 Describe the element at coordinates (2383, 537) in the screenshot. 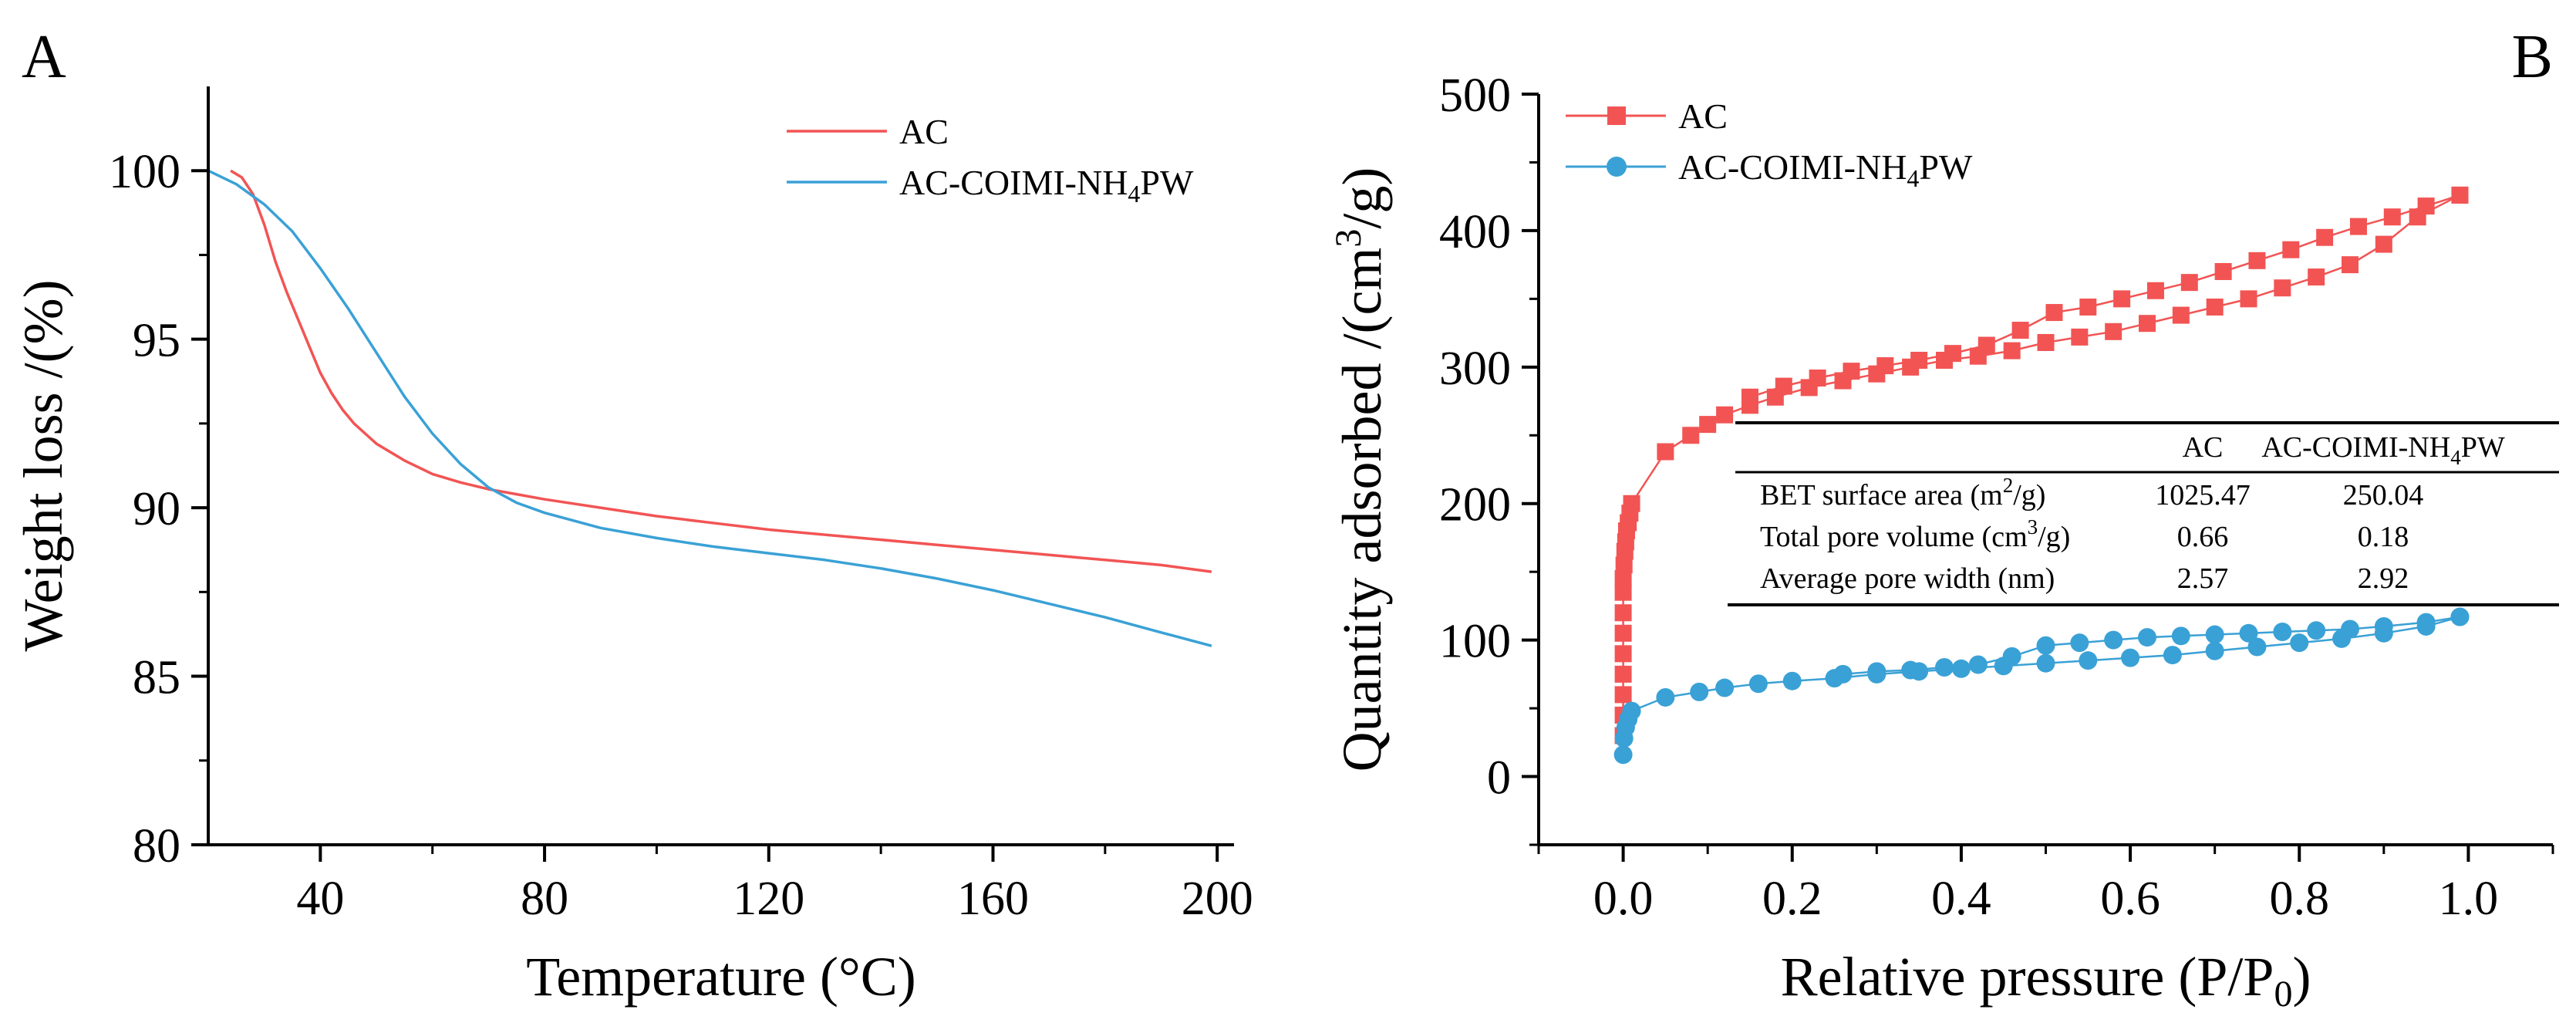

I see `table-cell-composite-1: 0.18` at that location.